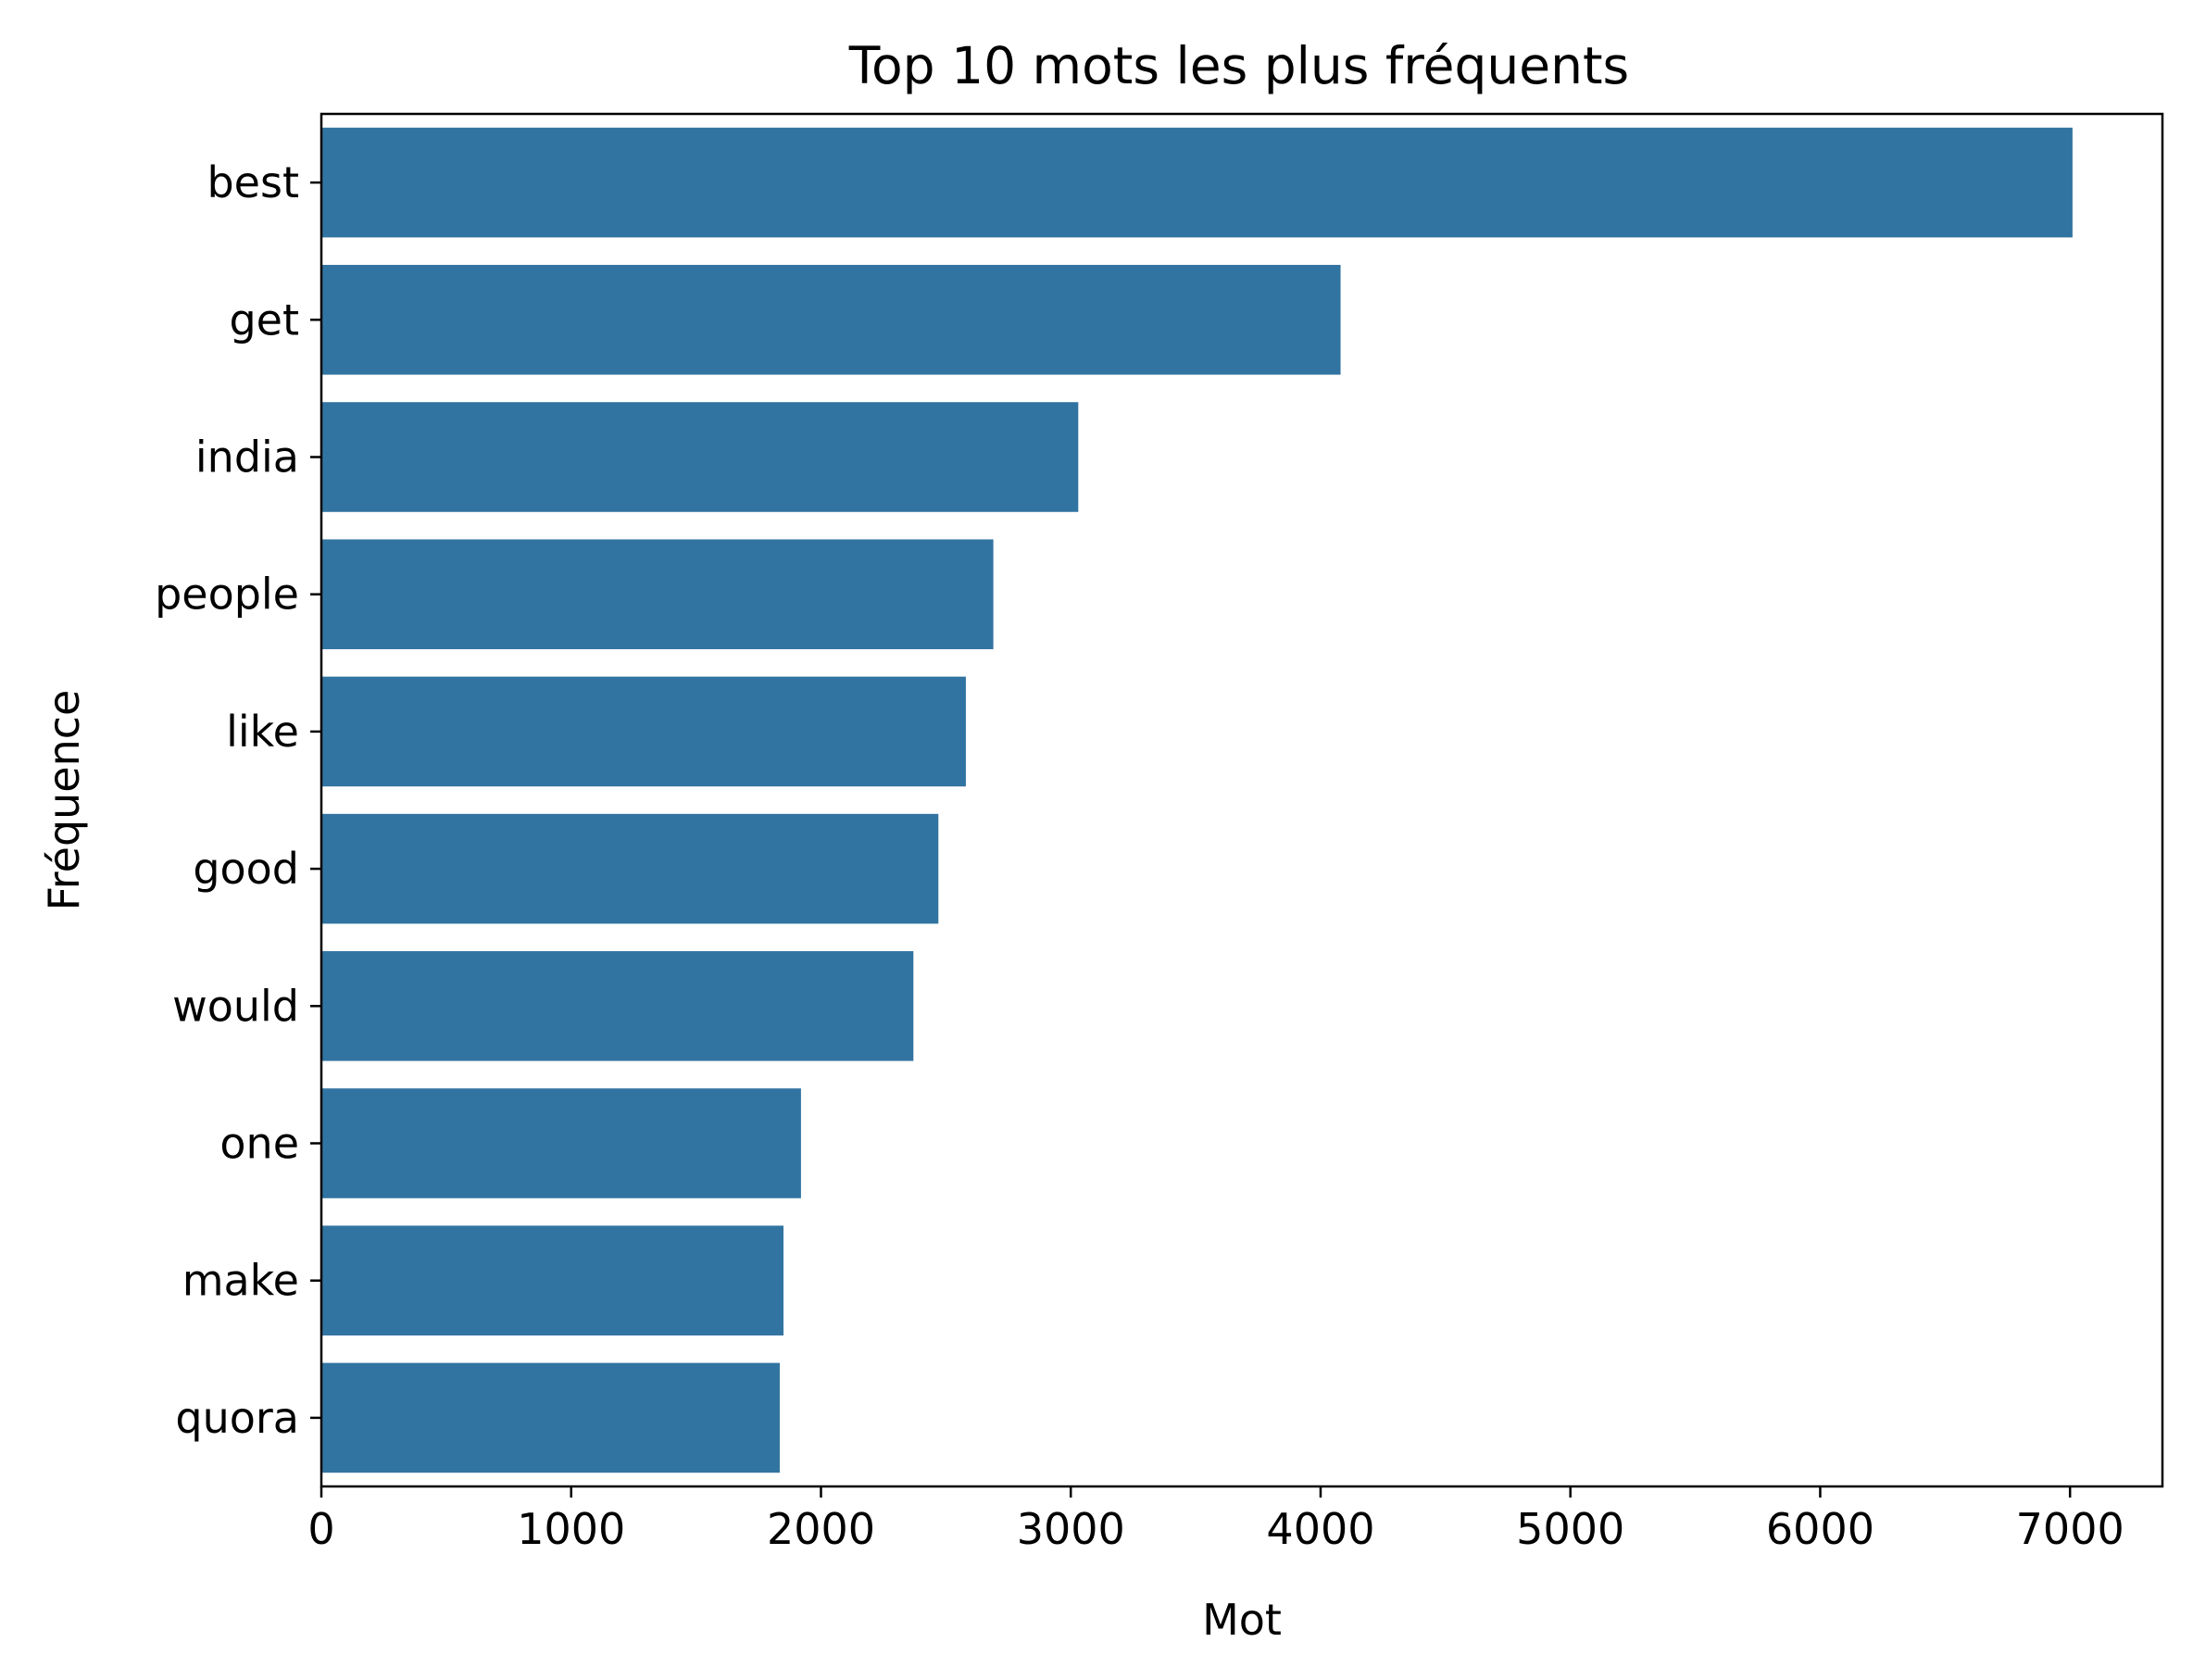  What do you see at coordinates (1242, 1620) in the screenshot?
I see `x-axis-label: Mot` at bounding box center [1242, 1620].